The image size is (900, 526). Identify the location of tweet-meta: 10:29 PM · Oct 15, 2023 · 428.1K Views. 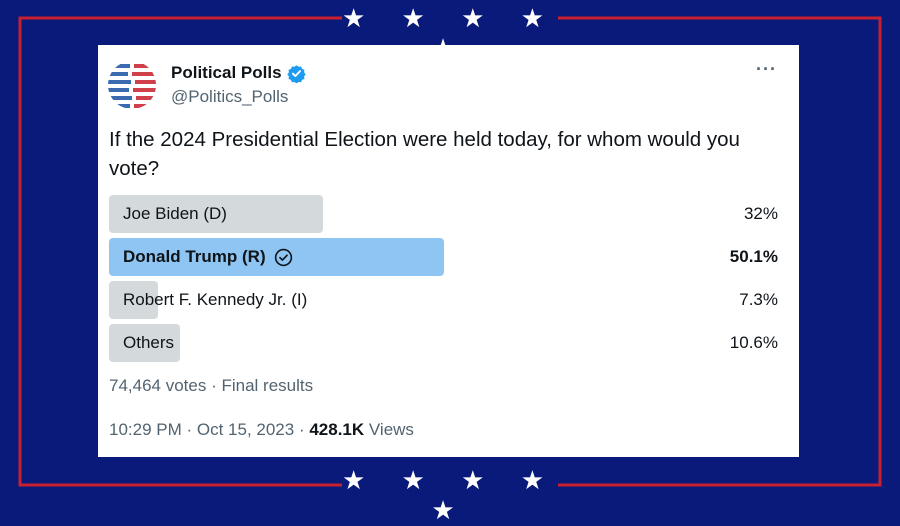
(261, 430).